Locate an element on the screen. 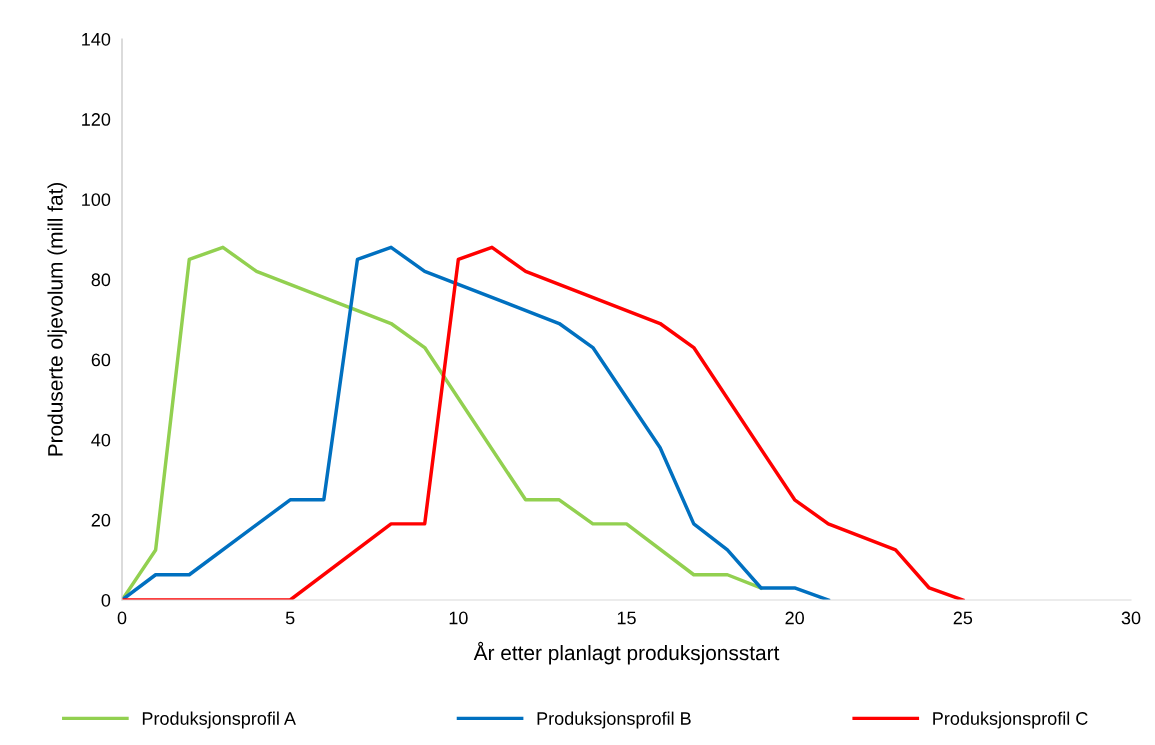  x-axis-title: År etter planlagt produksjonsstart is located at coordinates (626, 653).